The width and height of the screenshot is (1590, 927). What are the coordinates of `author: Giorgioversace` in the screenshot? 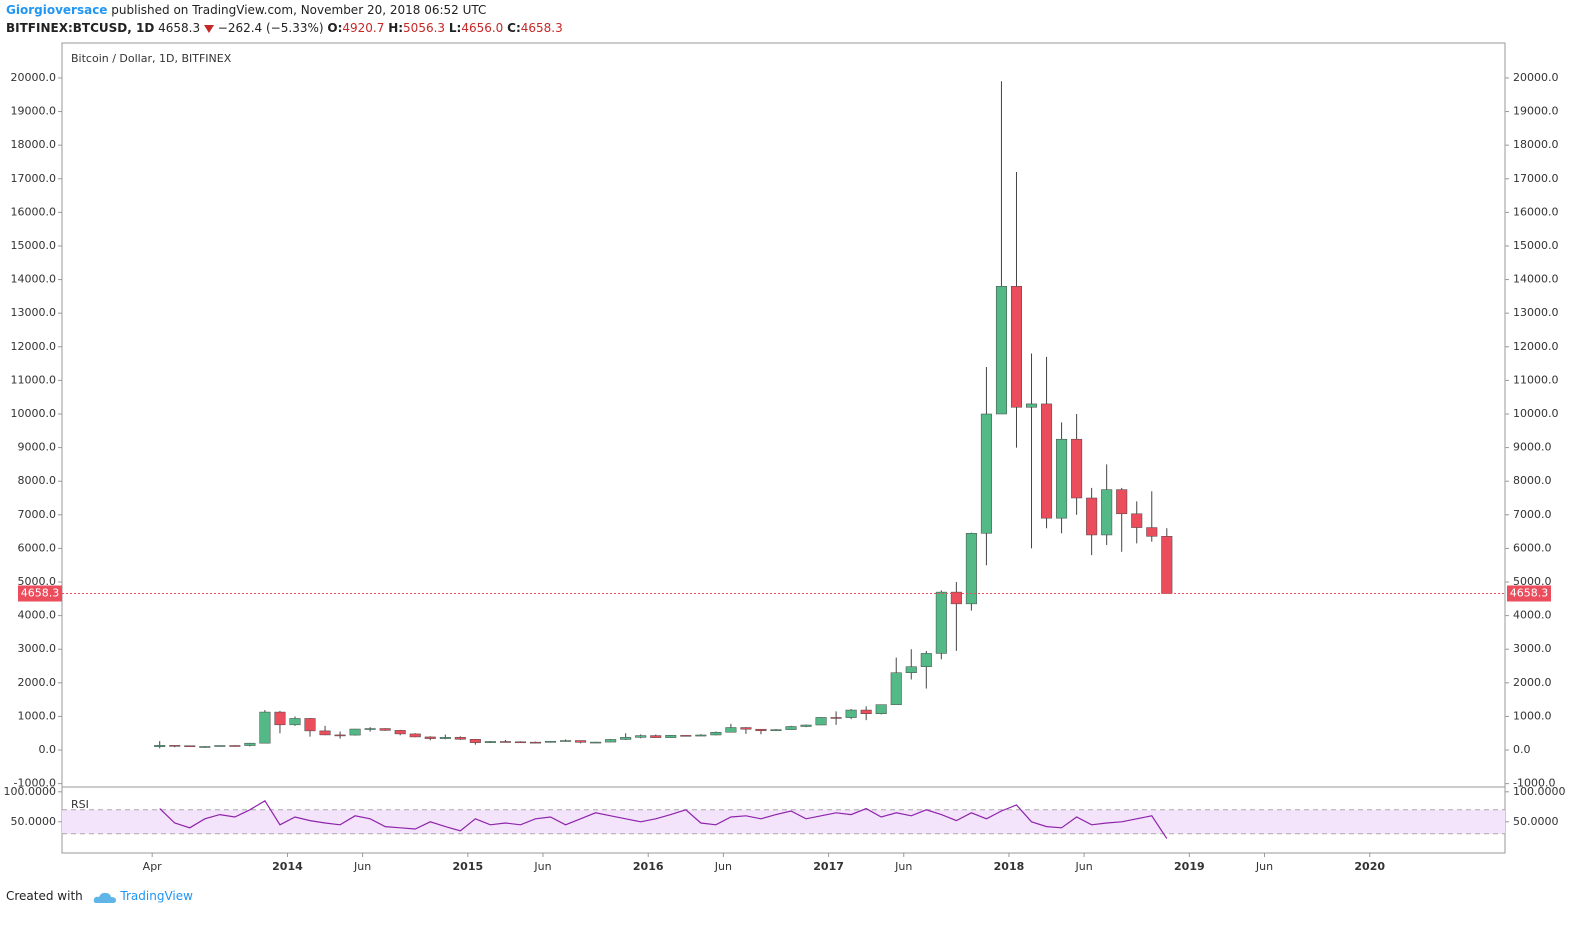 It's located at (57, 10).